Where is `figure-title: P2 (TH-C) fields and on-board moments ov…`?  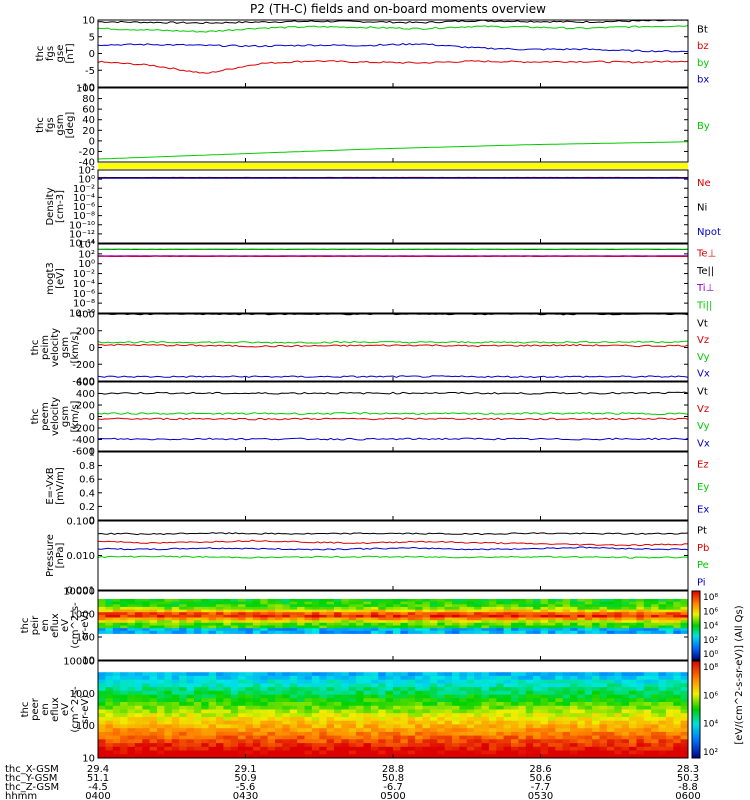
figure-title: P2 (TH-C) fields and on-board moments ov… is located at coordinates (398, 9).